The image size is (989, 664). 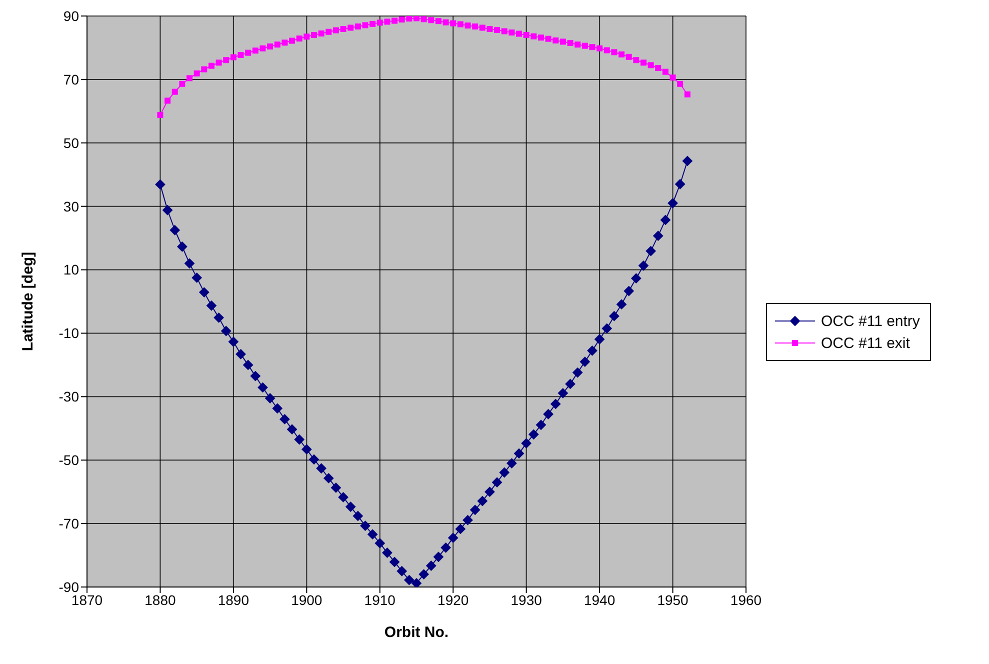 I want to click on y-tick-label: 70, so click(x=71, y=79).